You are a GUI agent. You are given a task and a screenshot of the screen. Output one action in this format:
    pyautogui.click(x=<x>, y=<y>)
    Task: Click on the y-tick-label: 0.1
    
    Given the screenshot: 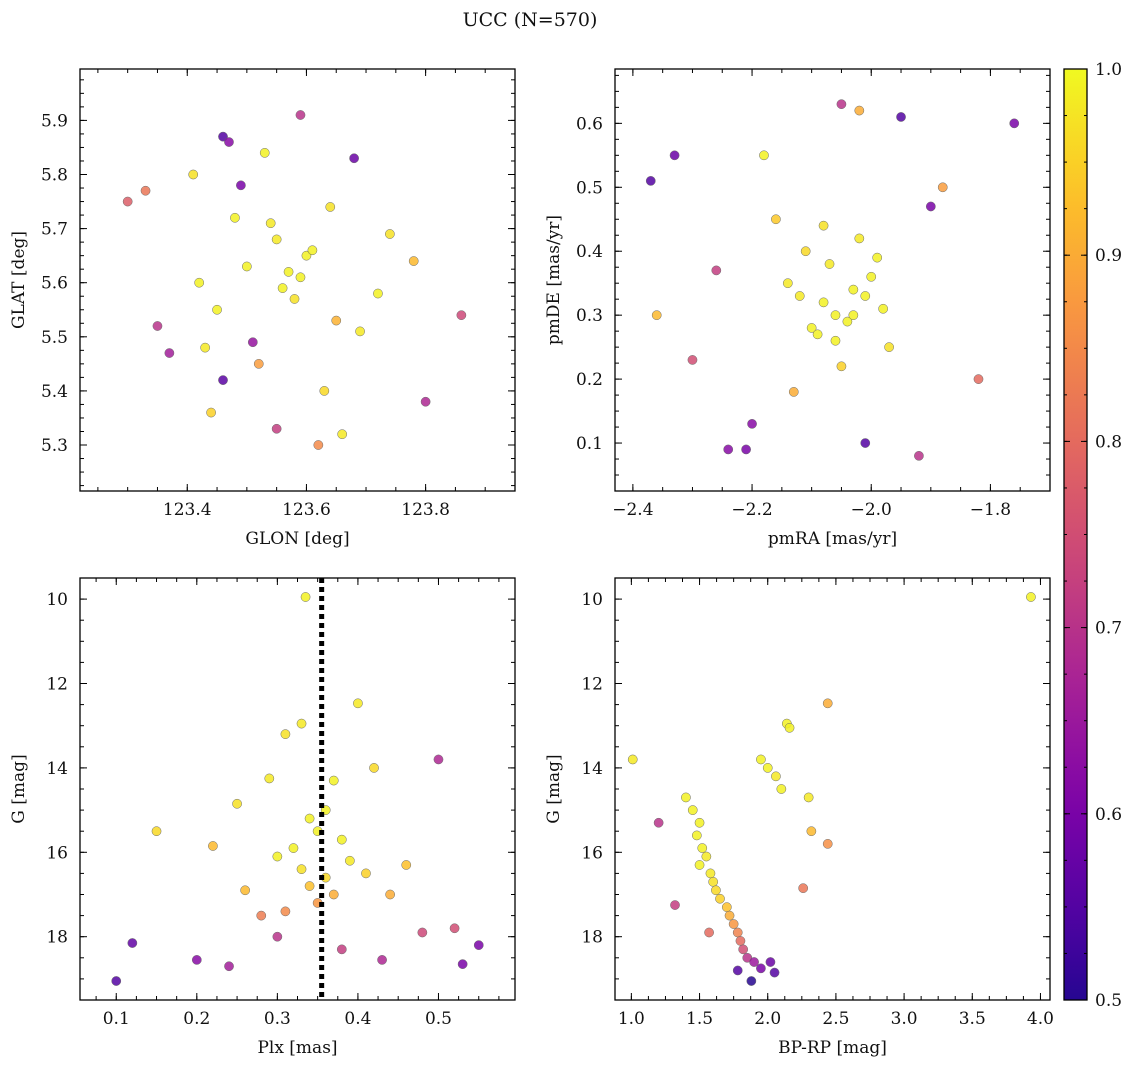 What is the action you would take?
    pyautogui.click(x=589, y=444)
    